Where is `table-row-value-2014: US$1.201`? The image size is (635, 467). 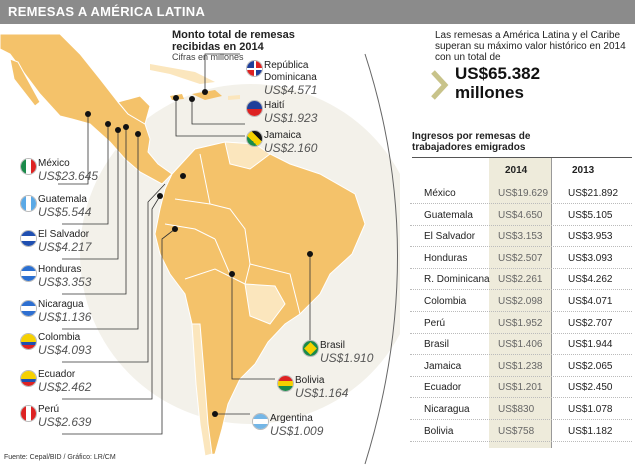 table-row-value-2014: US$1.201 is located at coordinates (520, 388).